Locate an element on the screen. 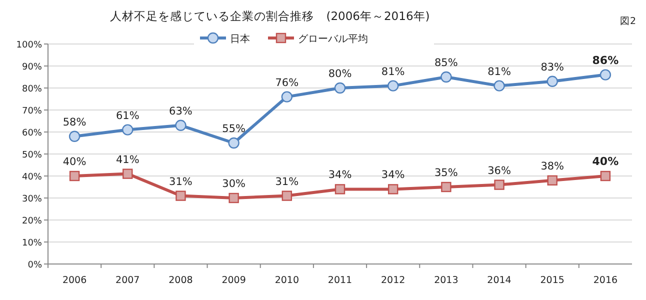 This screenshot has width=646, height=300. y-tick-label: 0% is located at coordinates (35, 265).